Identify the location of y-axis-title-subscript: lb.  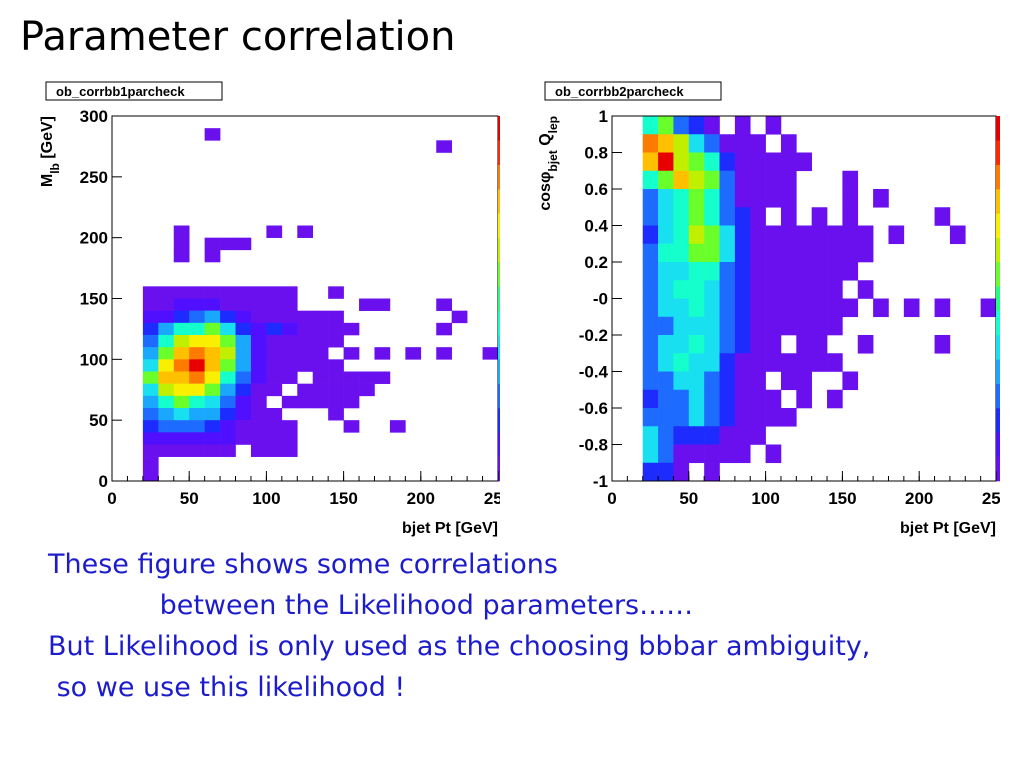
(55, 168).